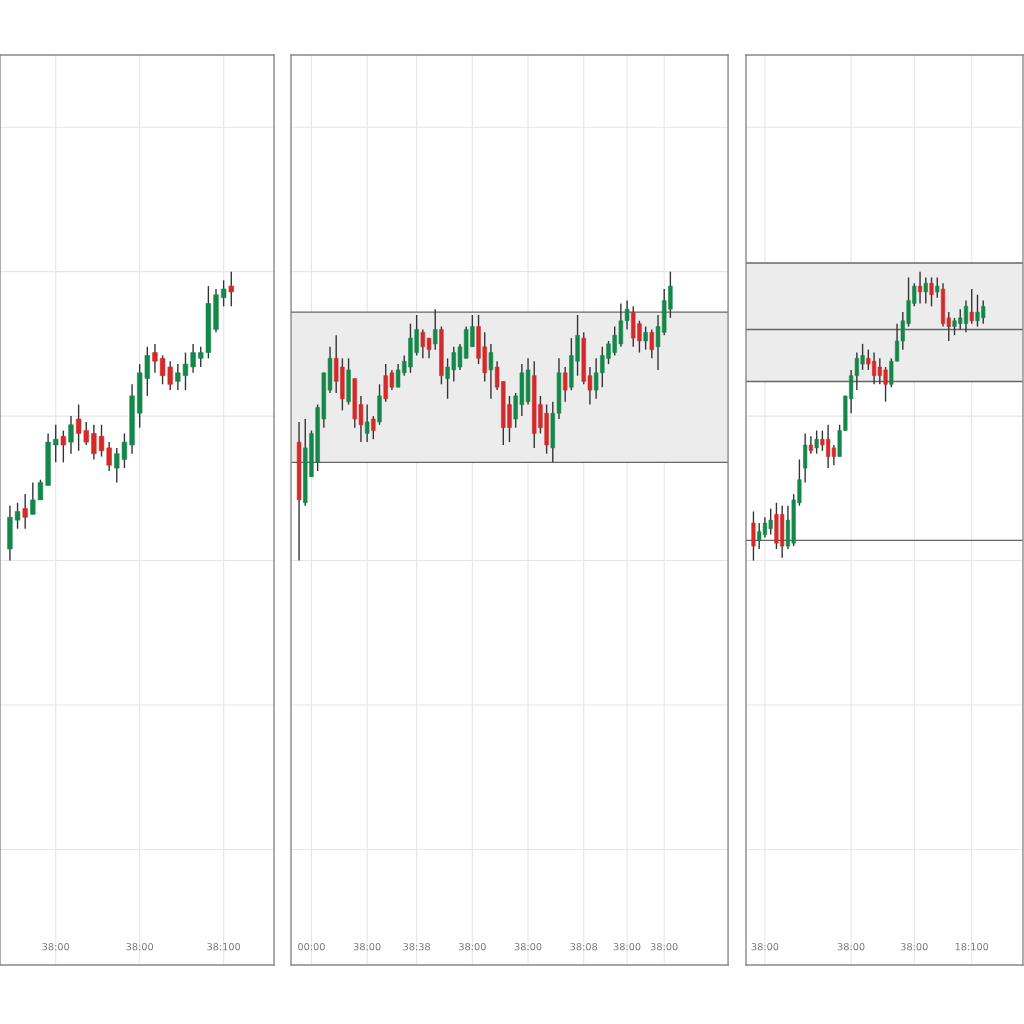 This screenshot has height=1024, width=1024. I want to click on x-tick-label: 38:100, so click(224, 946).